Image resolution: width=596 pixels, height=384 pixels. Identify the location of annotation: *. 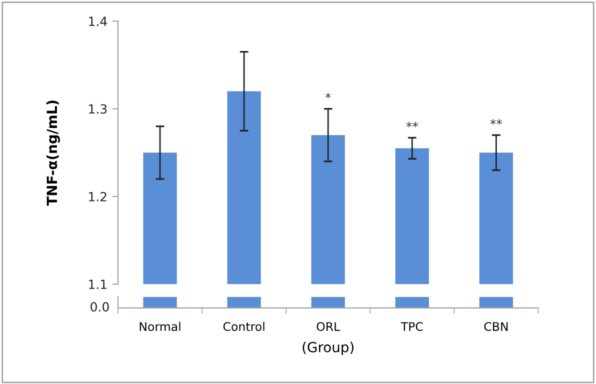
(328, 95).